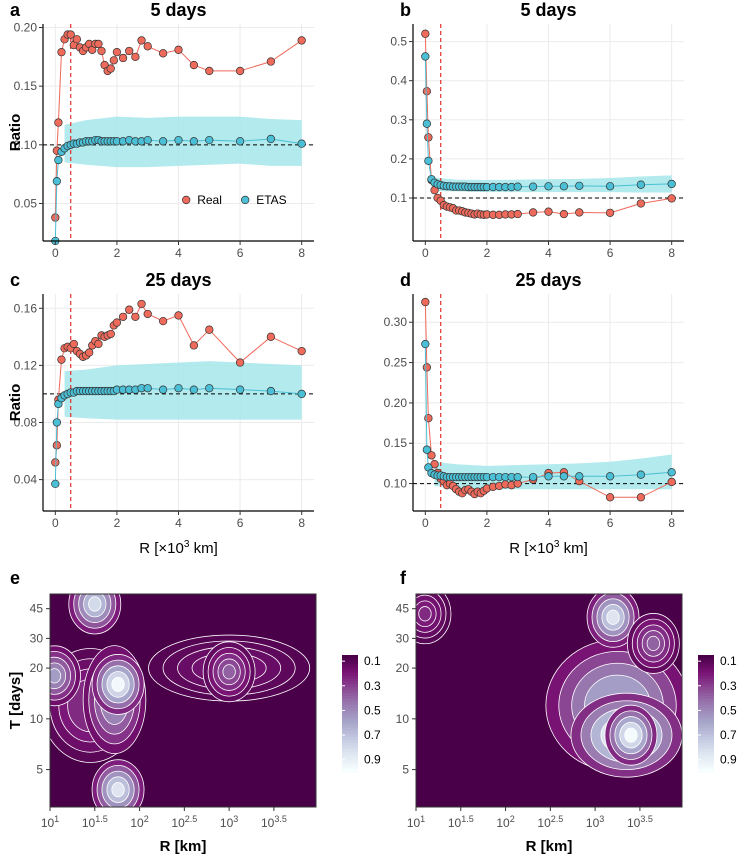  Describe the element at coordinates (403, 578) in the screenshot. I see `panel-label: f` at that location.